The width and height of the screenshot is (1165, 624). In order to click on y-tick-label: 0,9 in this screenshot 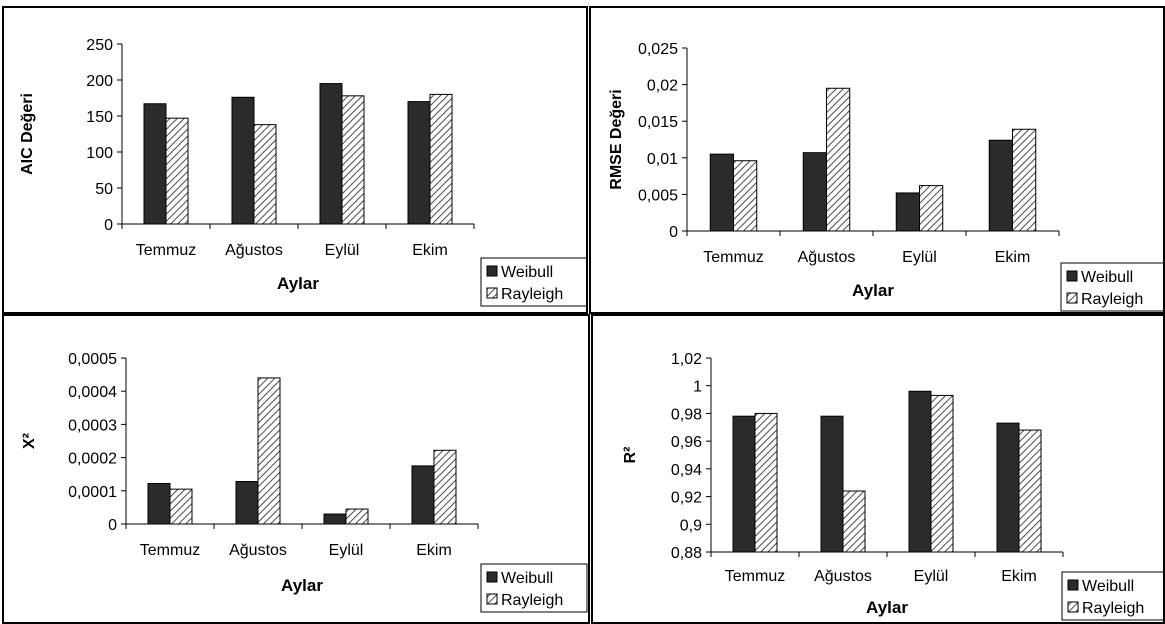, I will do `click(691, 525)`.